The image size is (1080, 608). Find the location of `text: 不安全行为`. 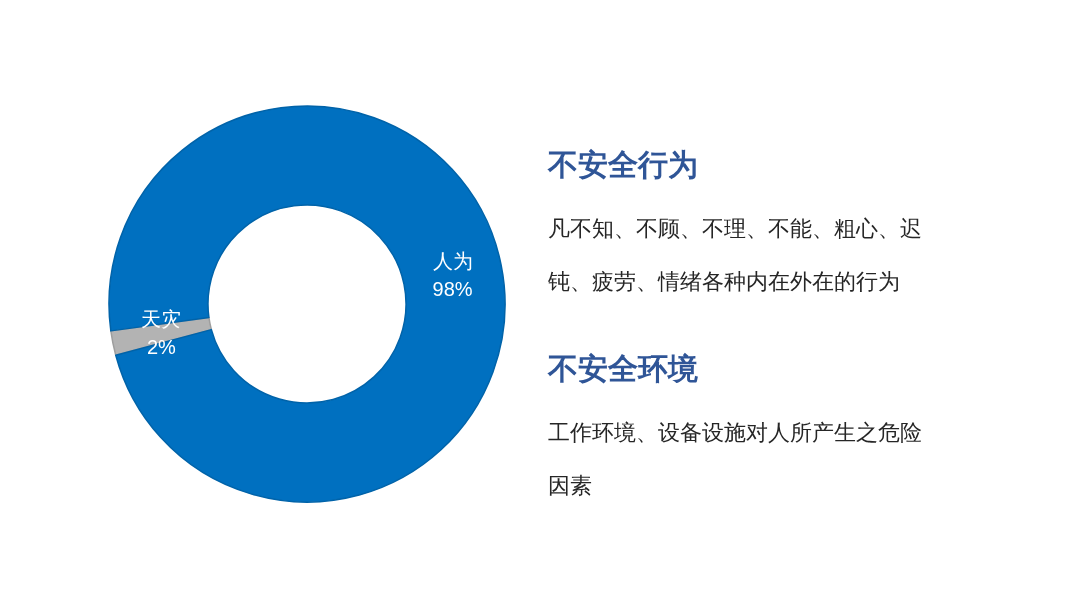

text: 不安全行为 is located at coordinates (623, 165).